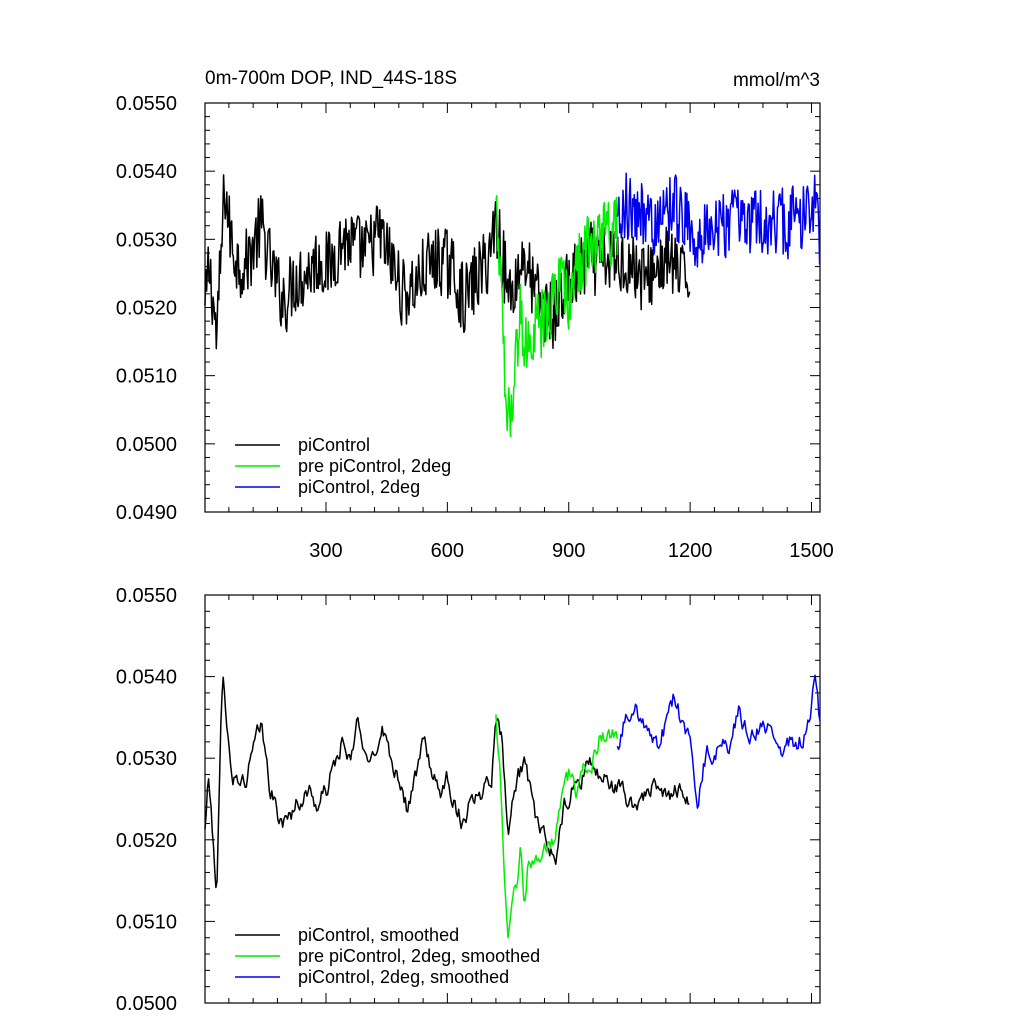  I want to click on legend-label: piControl, smoothed, so click(378, 935).